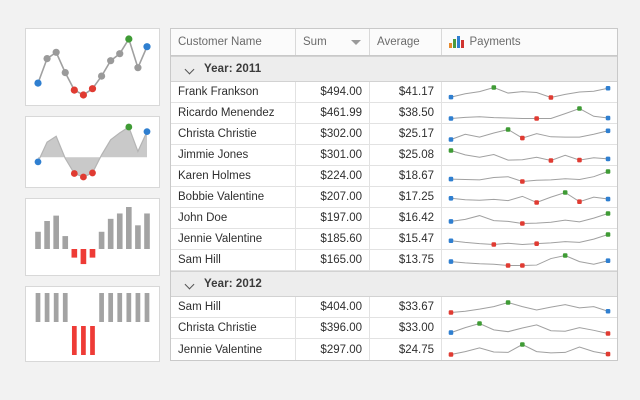 This screenshot has width=640, height=400. What do you see at coordinates (226, 113) in the screenshot?
I see `cell-customer-name: Ricardo Menendez` at bounding box center [226, 113].